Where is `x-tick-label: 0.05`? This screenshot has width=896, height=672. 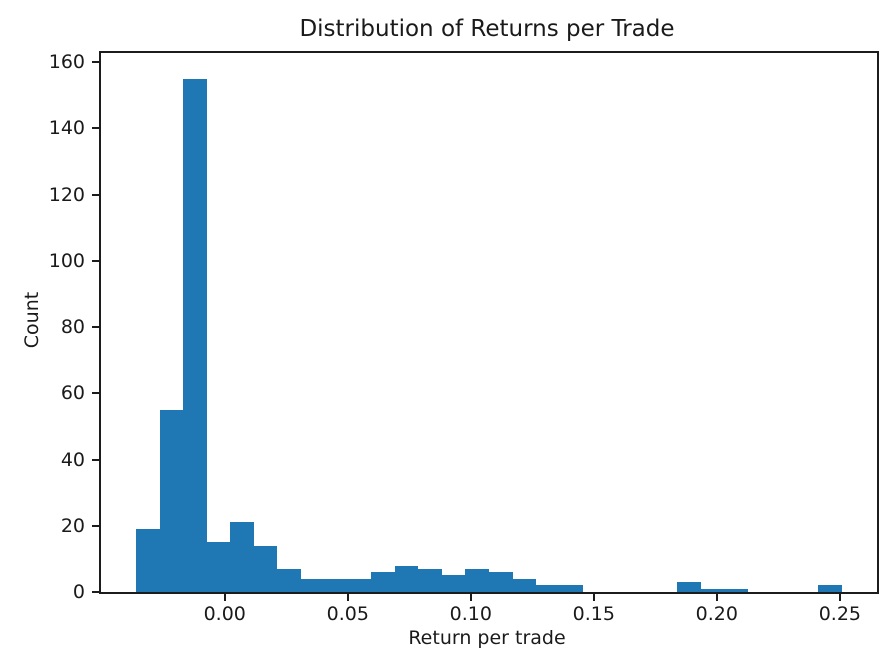 x-tick-label: 0.05 is located at coordinates (347, 614).